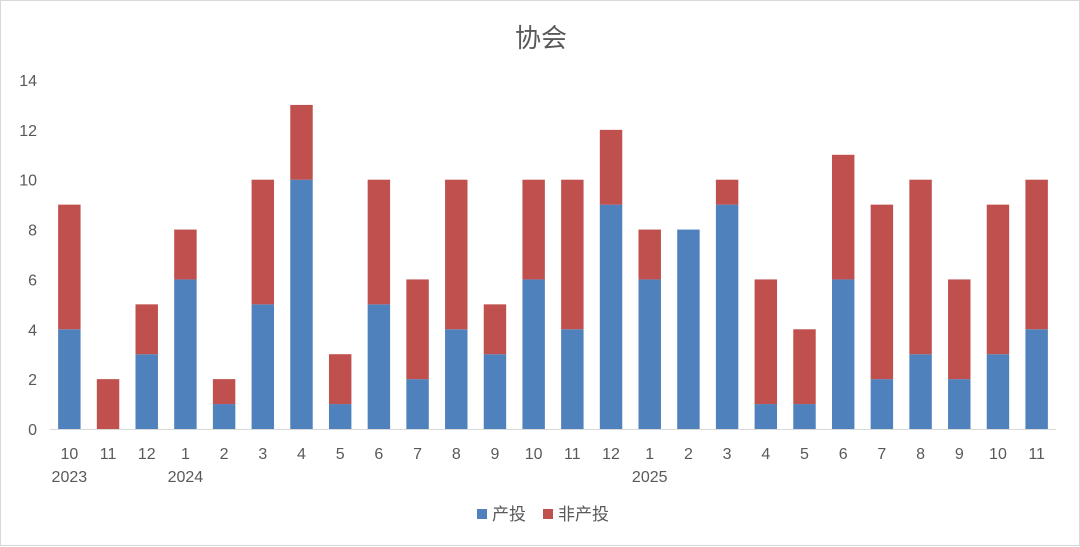 Image resolution: width=1080 pixels, height=547 pixels. Describe the element at coordinates (548, 514) in the screenshot. I see `legend-swatch-fei-chan-tou` at that location.